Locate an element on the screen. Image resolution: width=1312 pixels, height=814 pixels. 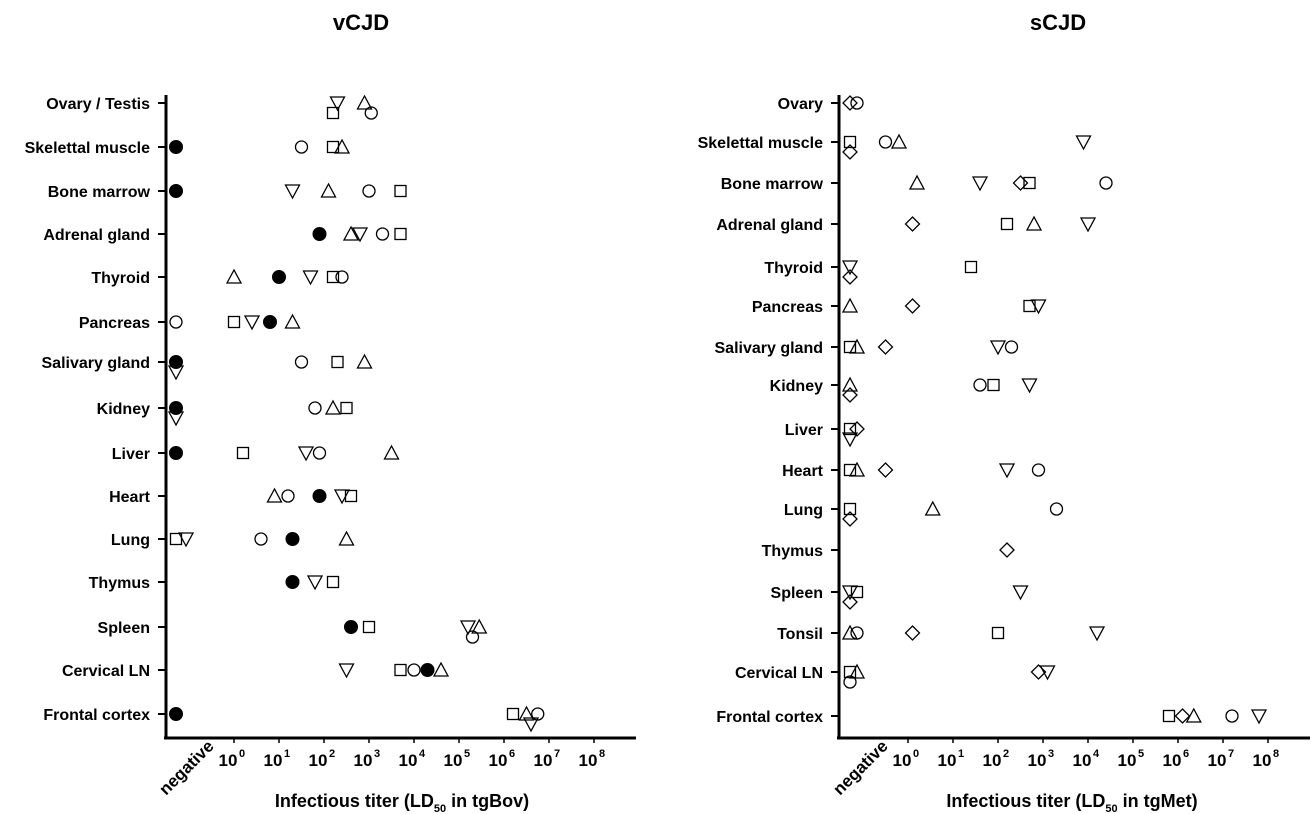
category-label: Bone marrow is located at coordinates (772, 184).